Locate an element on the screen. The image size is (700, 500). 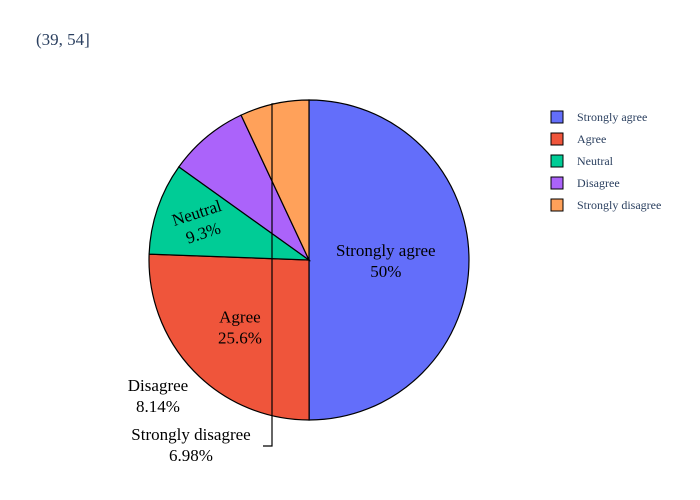
legend-label-strongly-disagree: Strongly disagree is located at coordinates (619, 205).